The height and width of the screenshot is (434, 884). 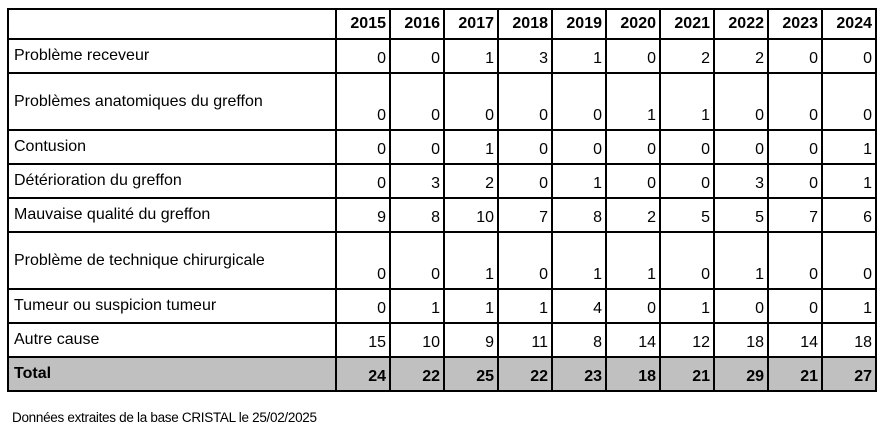 I want to click on year-header: 2021, so click(x=687, y=24).